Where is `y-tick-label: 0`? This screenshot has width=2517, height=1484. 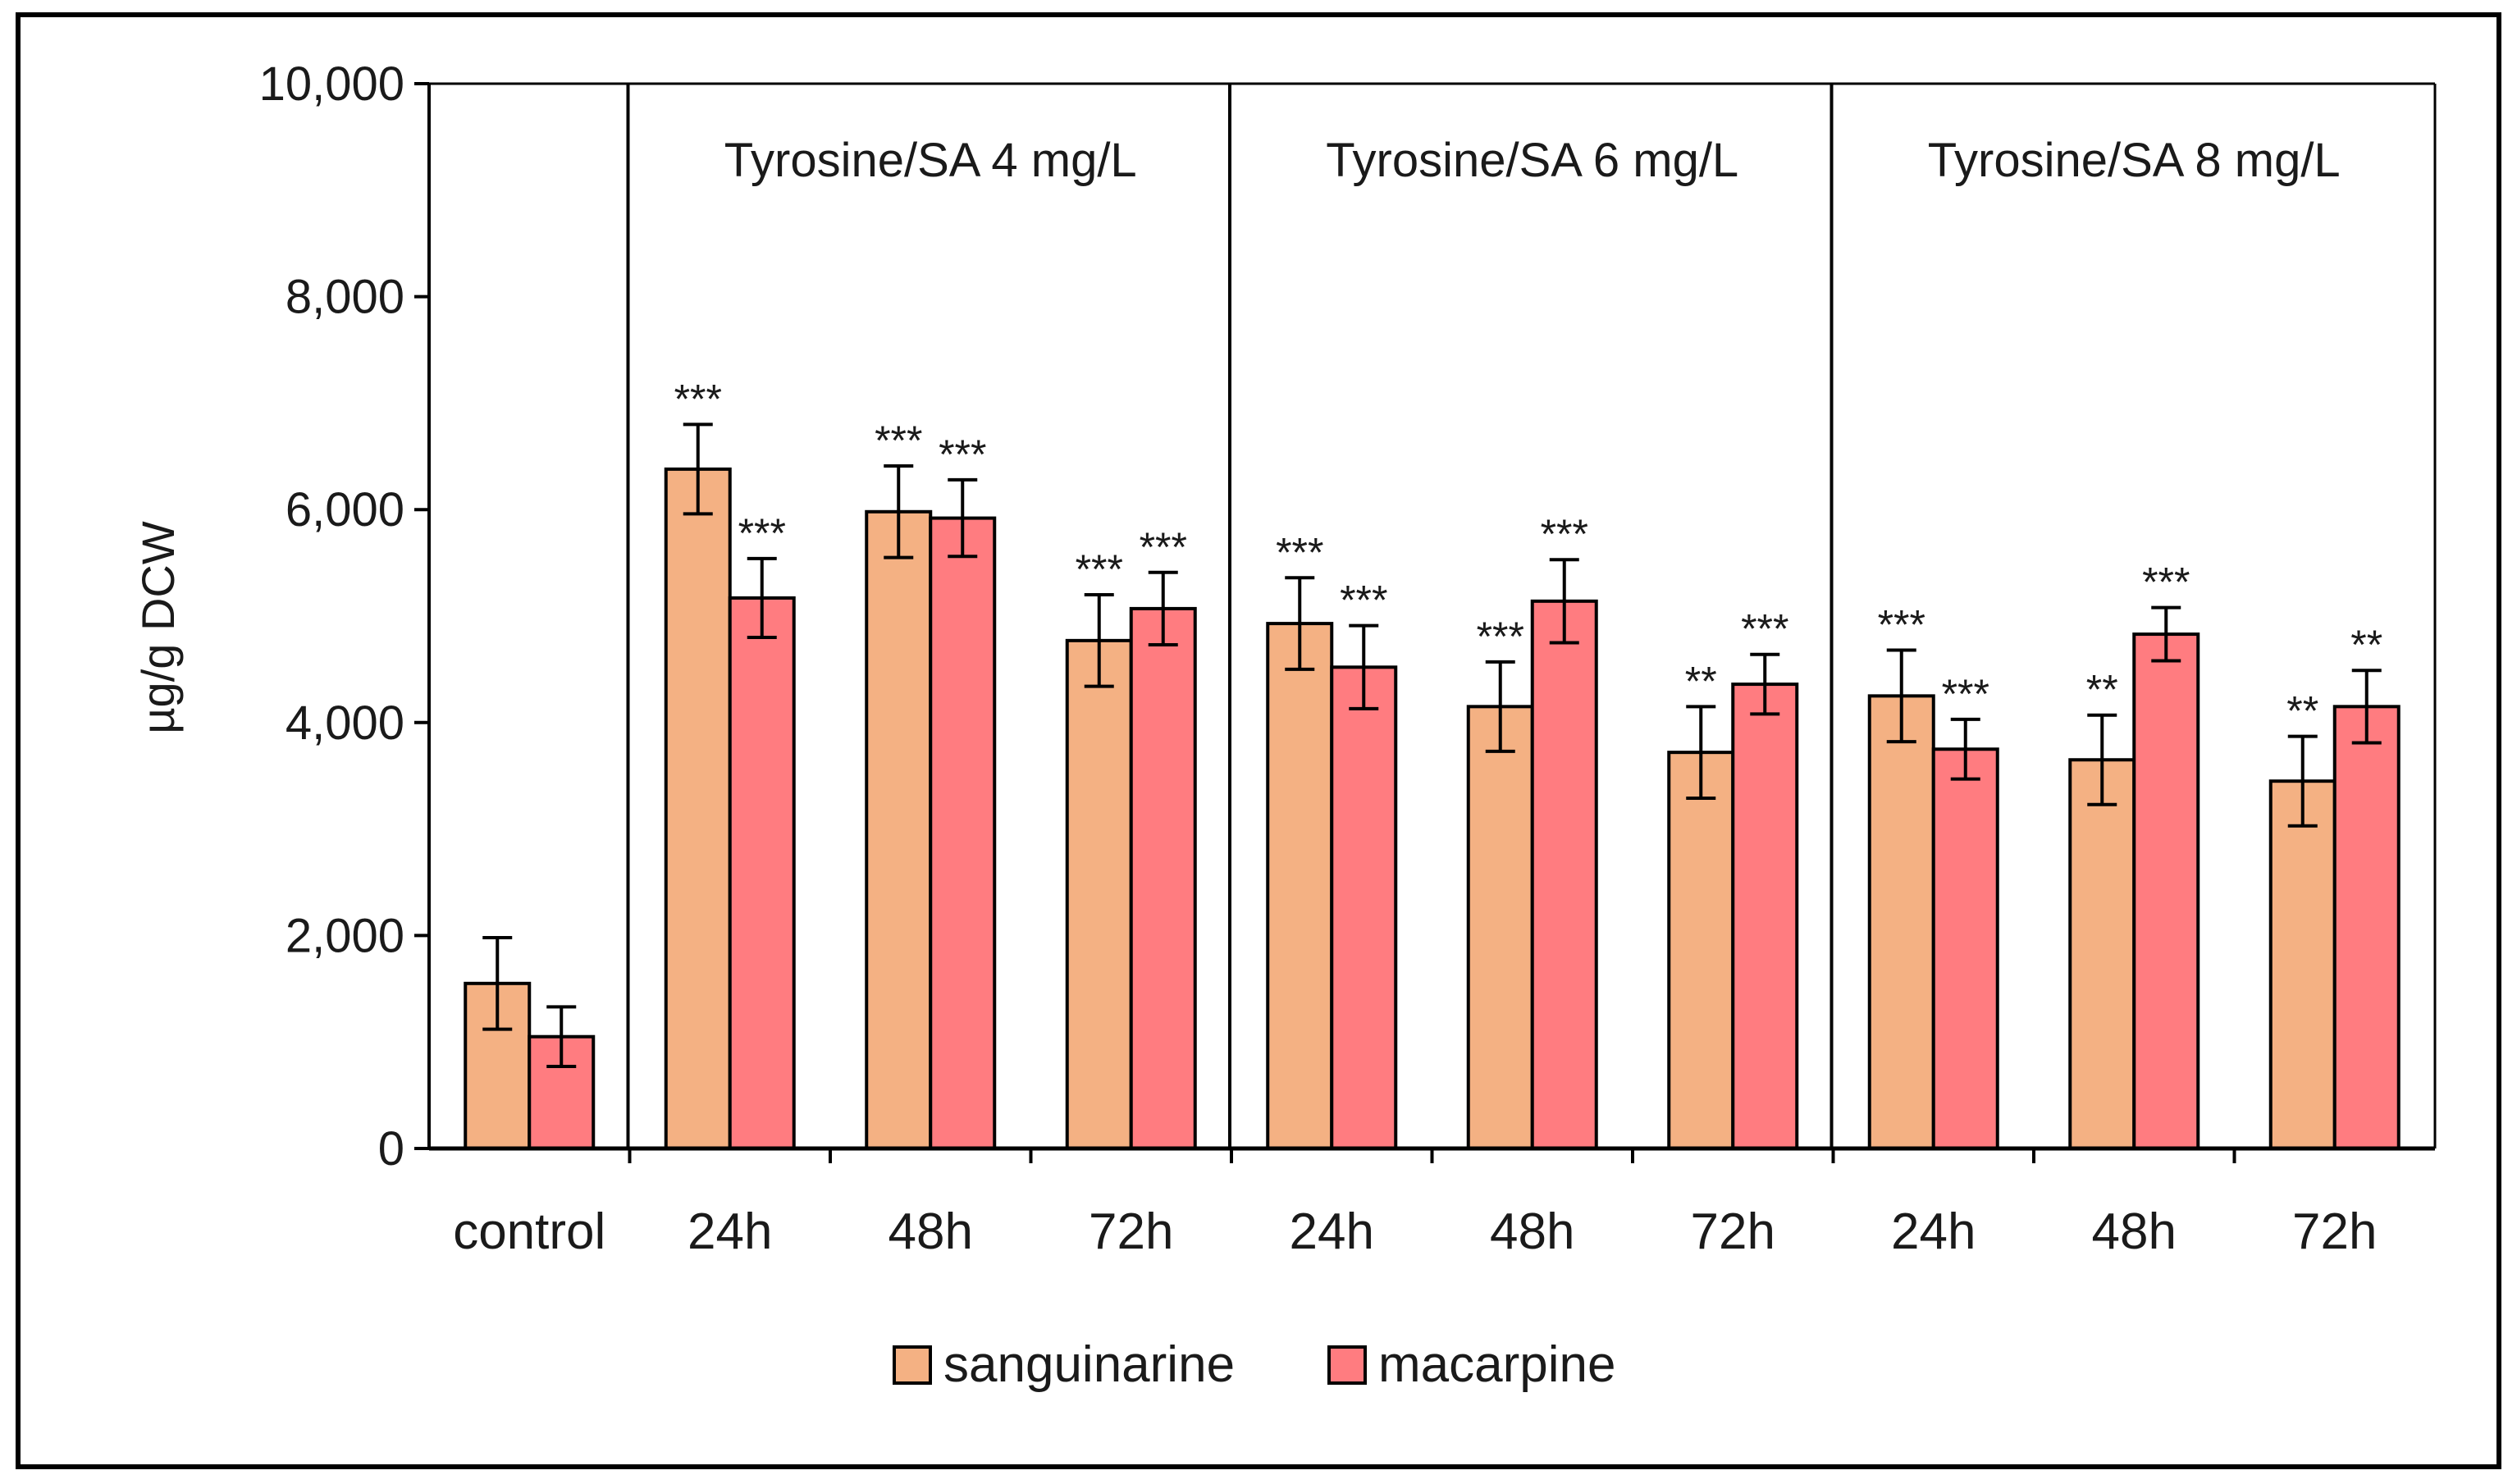 y-tick-label: 0 is located at coordinates (391, 1149).